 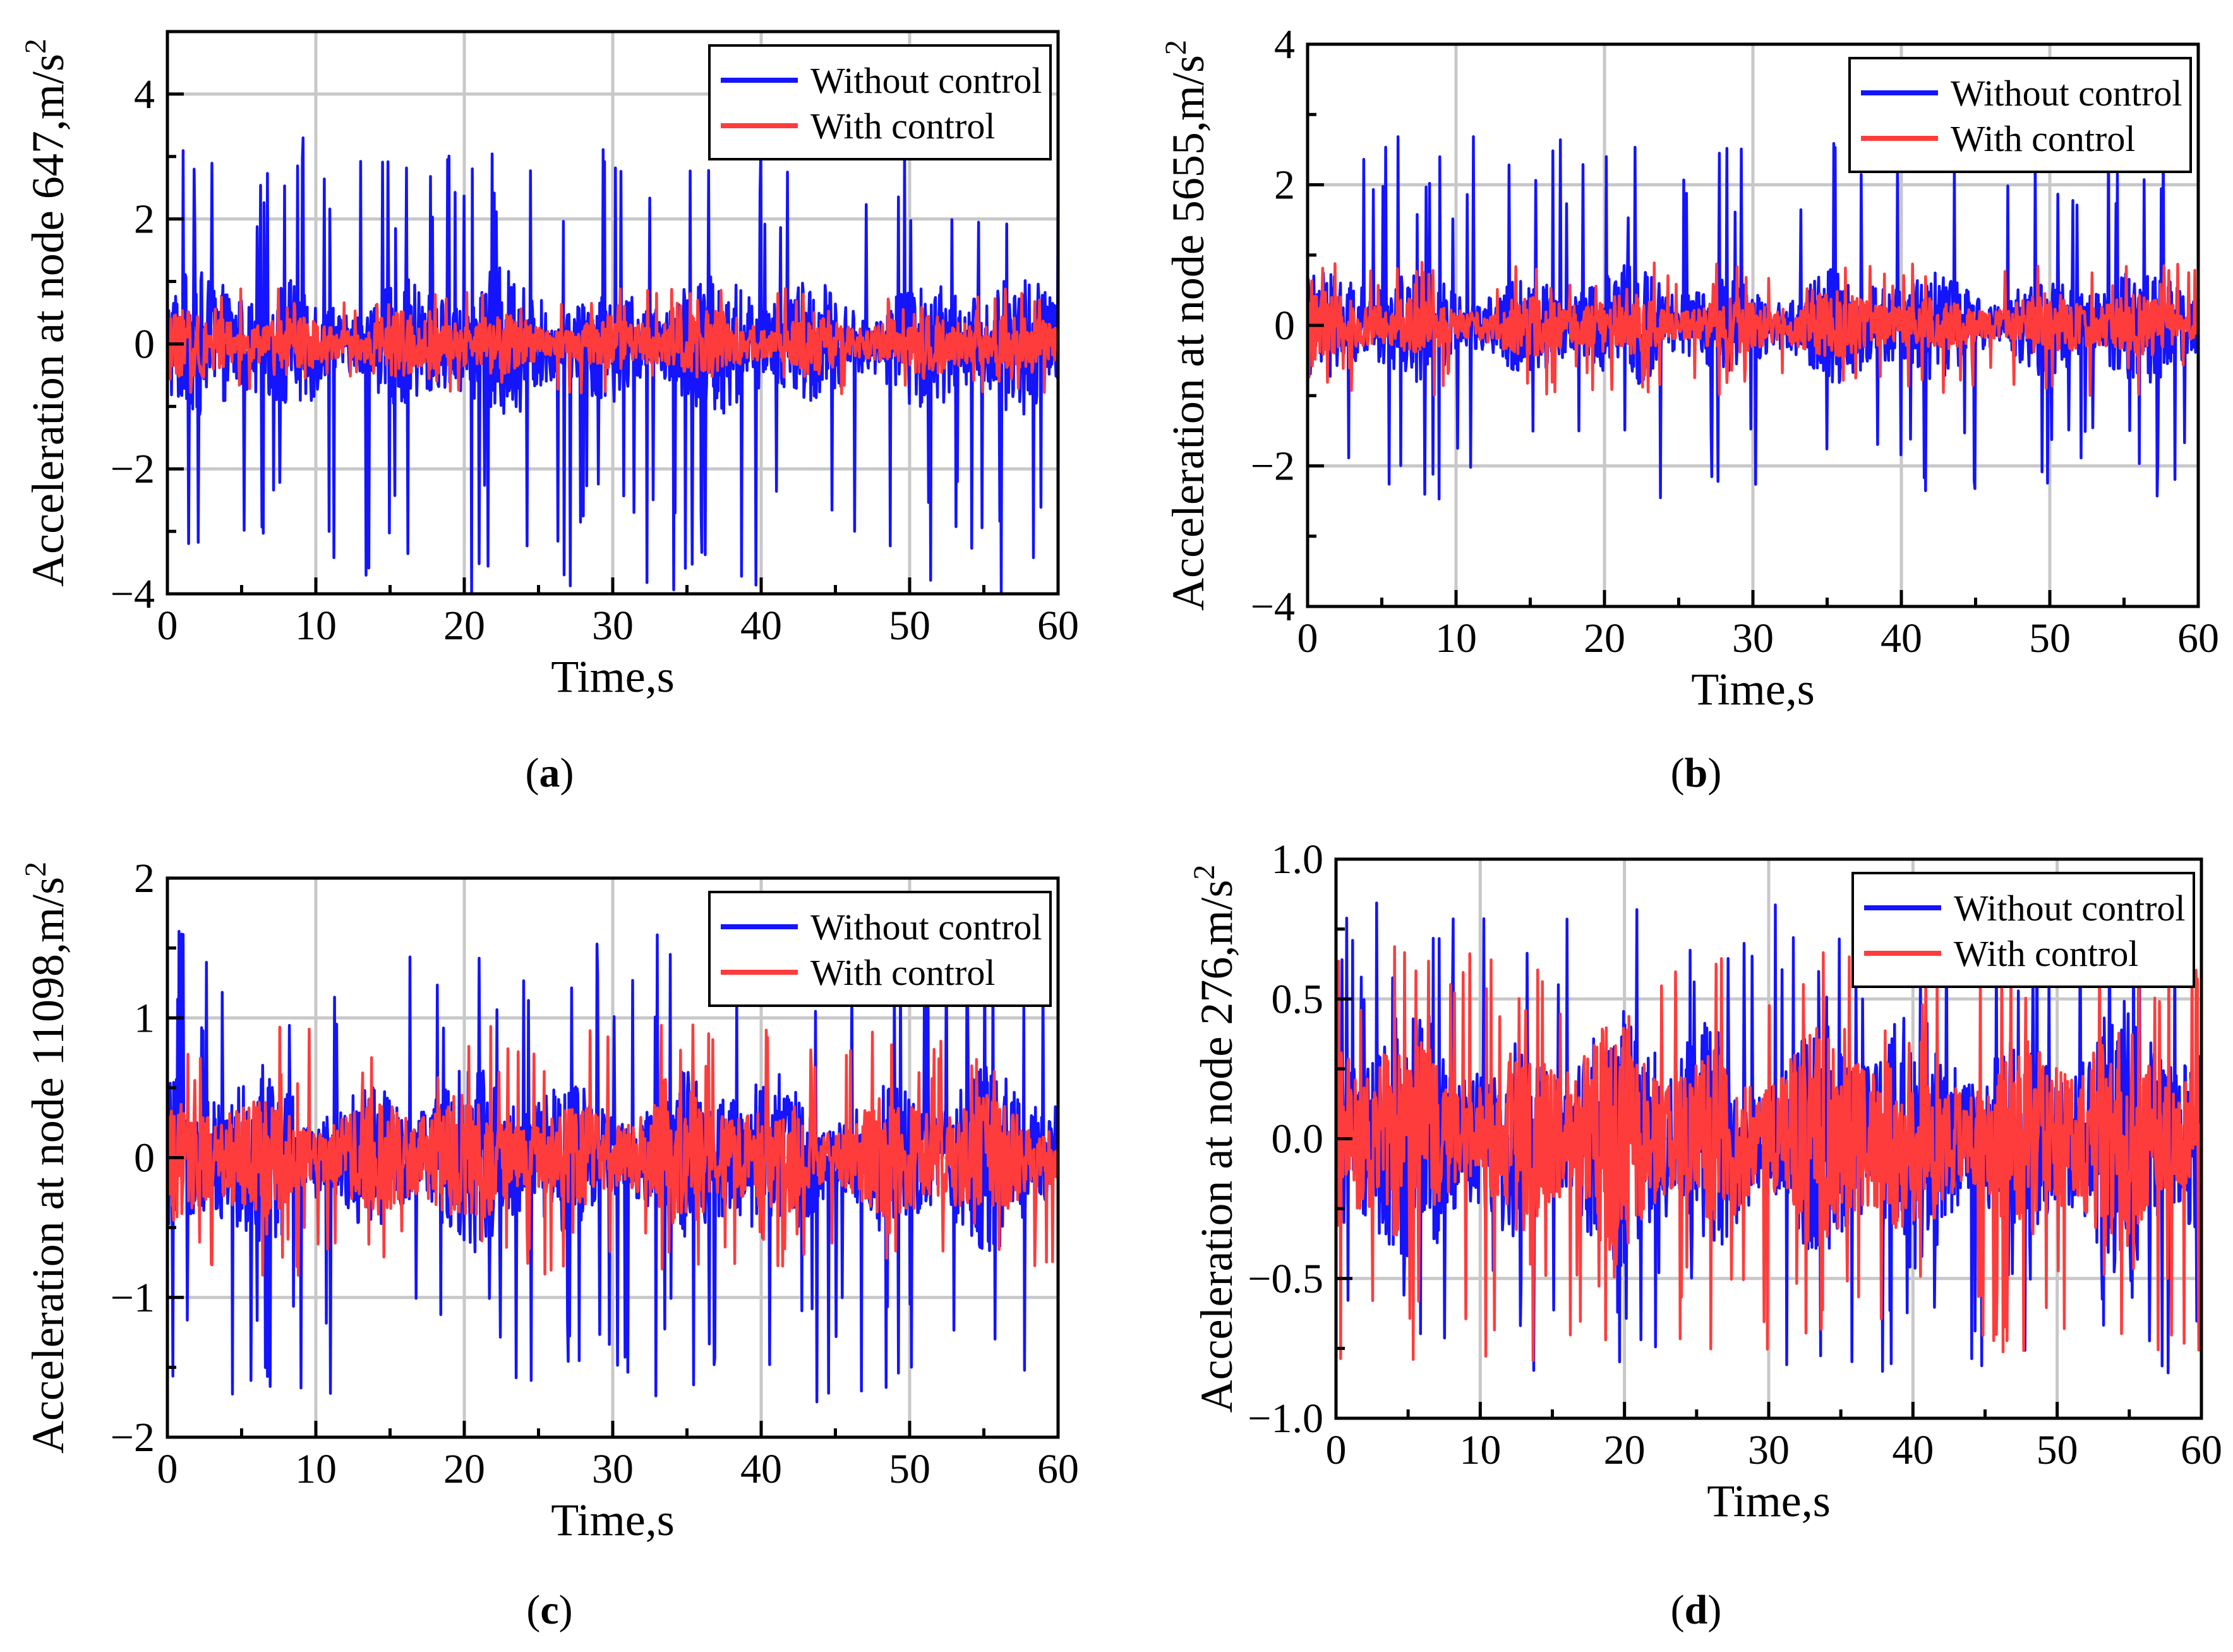 I want to click on y-axis-label: Acceleration at node 11098,m/s2, so click(x=46, y=1158).